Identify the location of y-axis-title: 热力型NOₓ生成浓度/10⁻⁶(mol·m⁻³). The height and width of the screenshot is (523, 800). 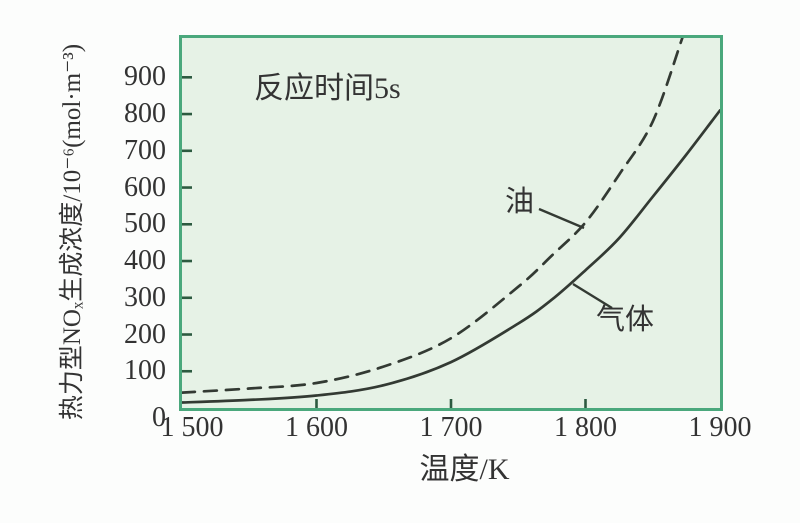
(72, 232).